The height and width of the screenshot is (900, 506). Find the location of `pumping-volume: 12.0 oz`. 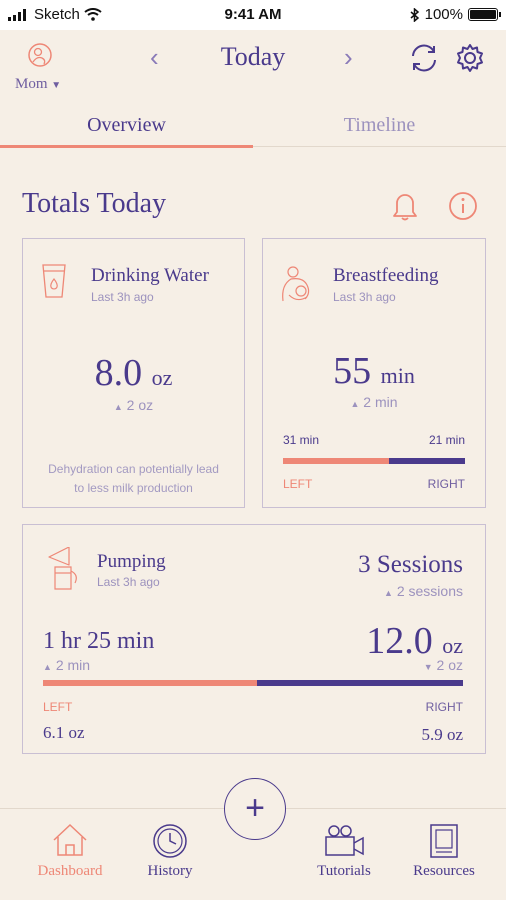

pumping-volume: 12.0 oz is located at coordinates (414, 641).